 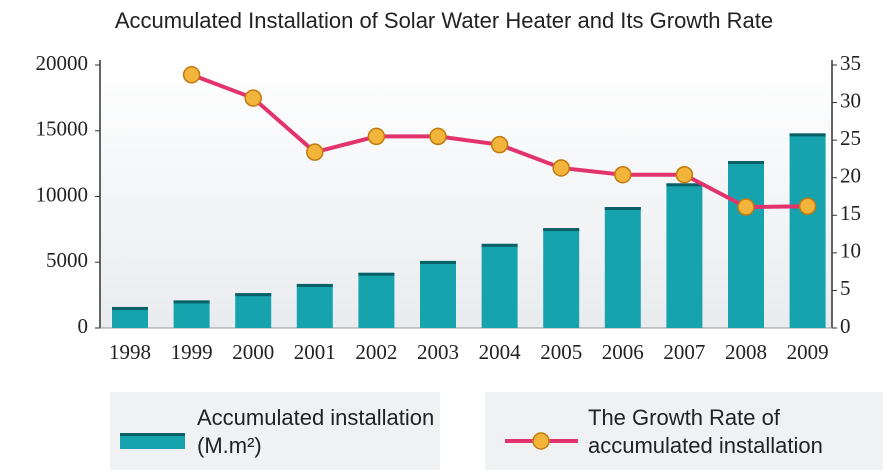 What do you see at coordinates (850, 176) in the screenshot?
I see `y2-tick-label: 20` at bounding box center [850, 176].